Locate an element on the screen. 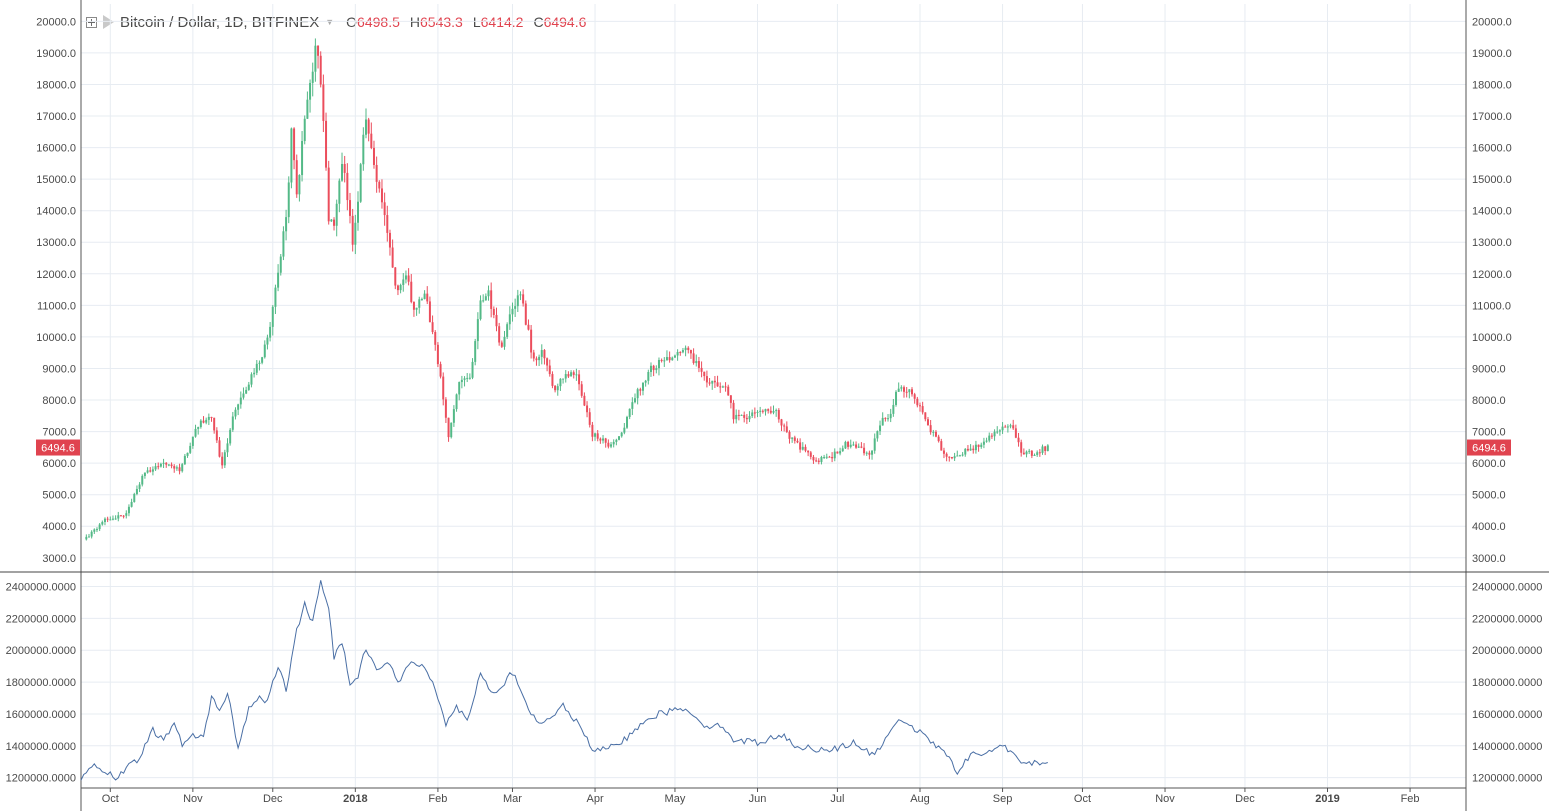 This screenshot has height=811, width=1549. indicator-axis-right-label: 2200000.0000 is located at coordinates (1507, 619).